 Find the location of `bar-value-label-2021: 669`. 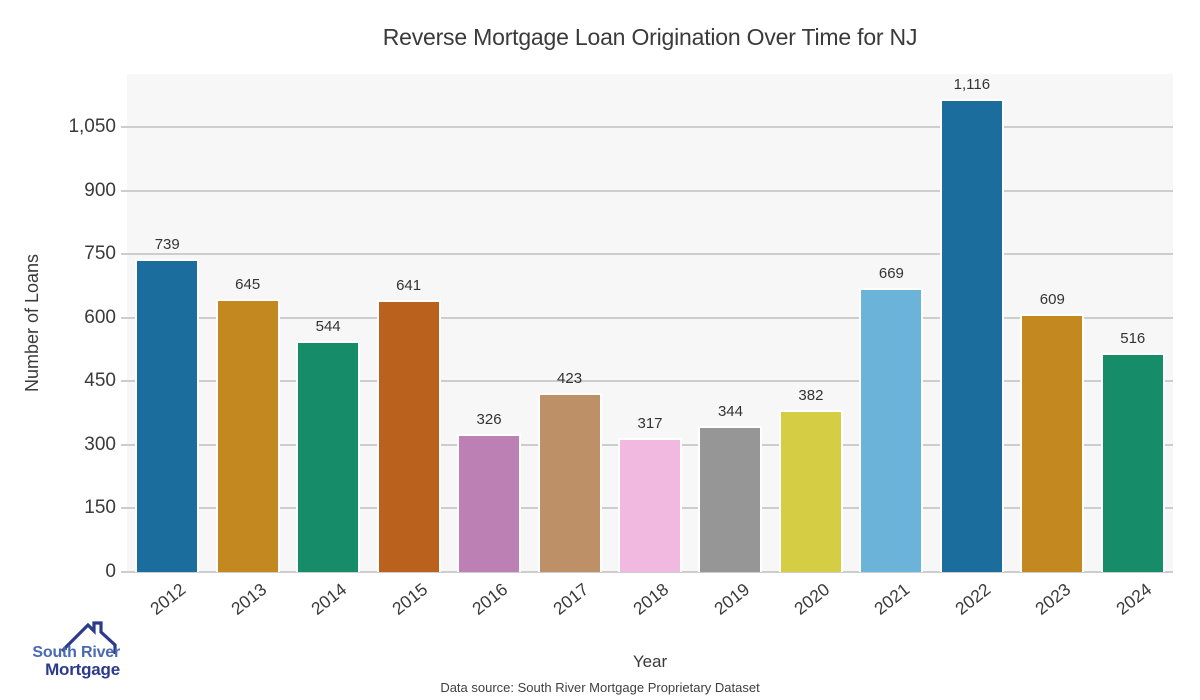

bar-value-label-2021: 669 is located at coordinates (891, 274).